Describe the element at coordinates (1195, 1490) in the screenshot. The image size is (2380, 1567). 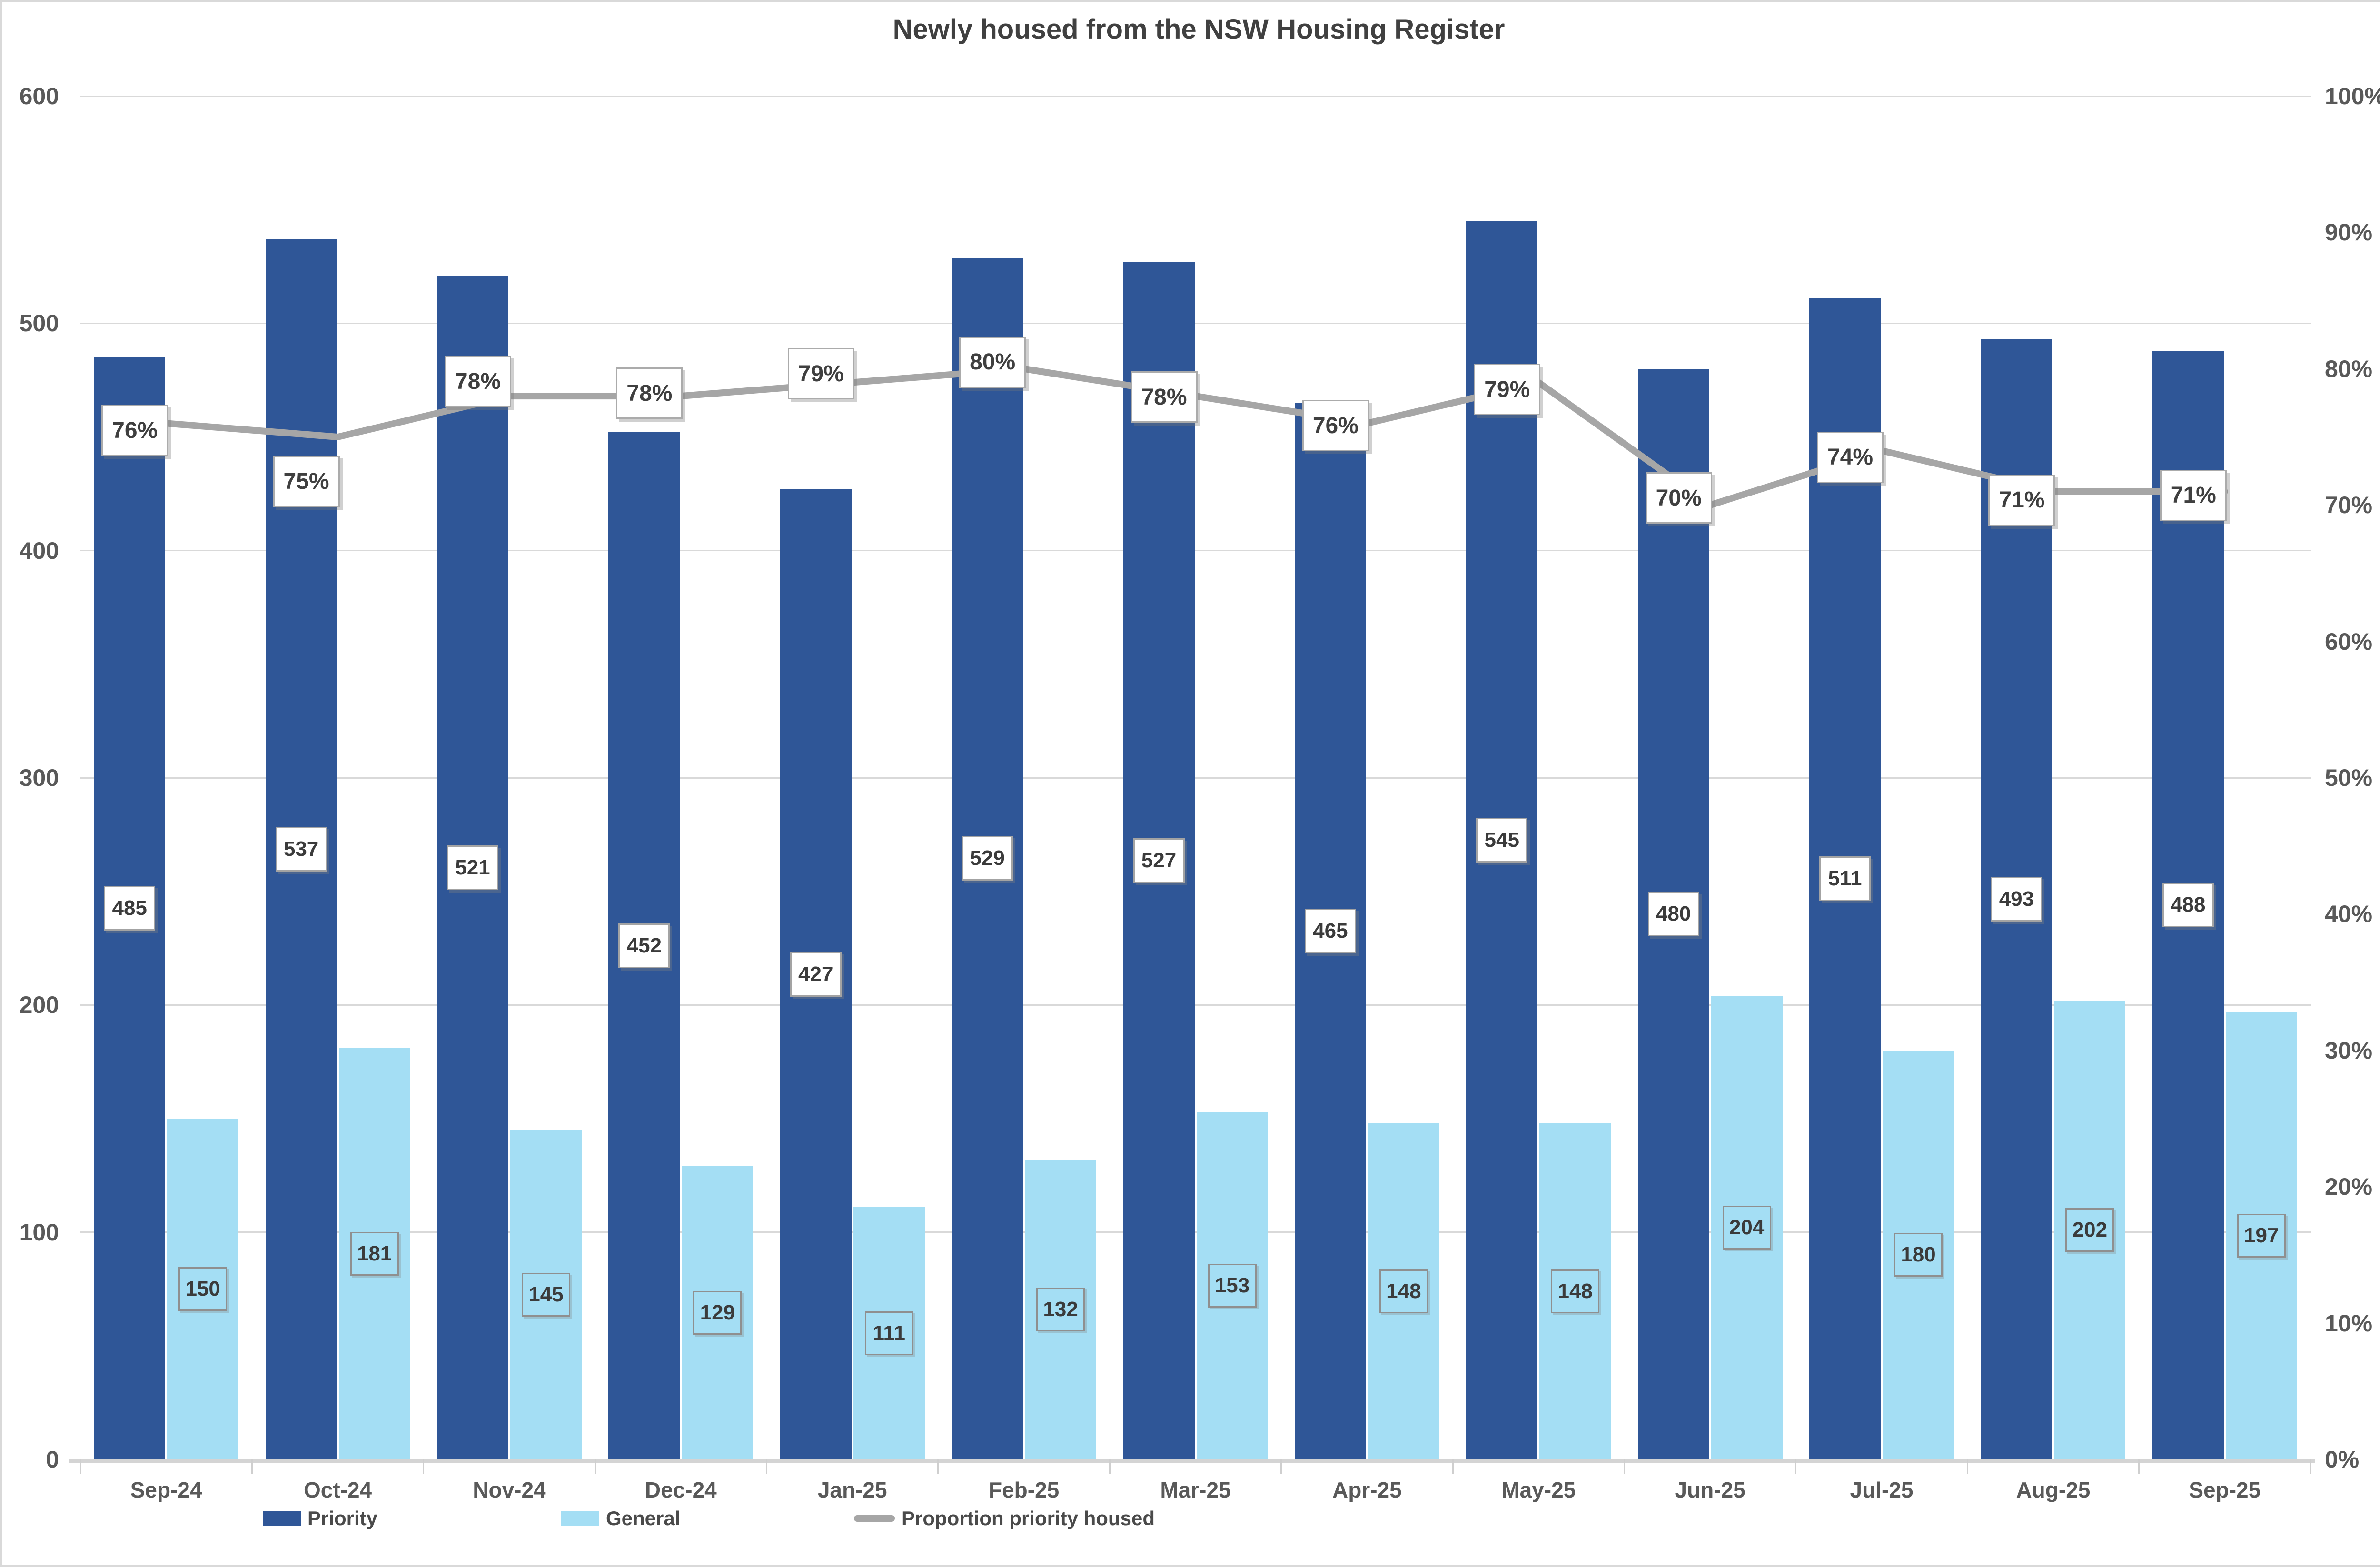
I see `x-axis-label: Mar-25` at that location.